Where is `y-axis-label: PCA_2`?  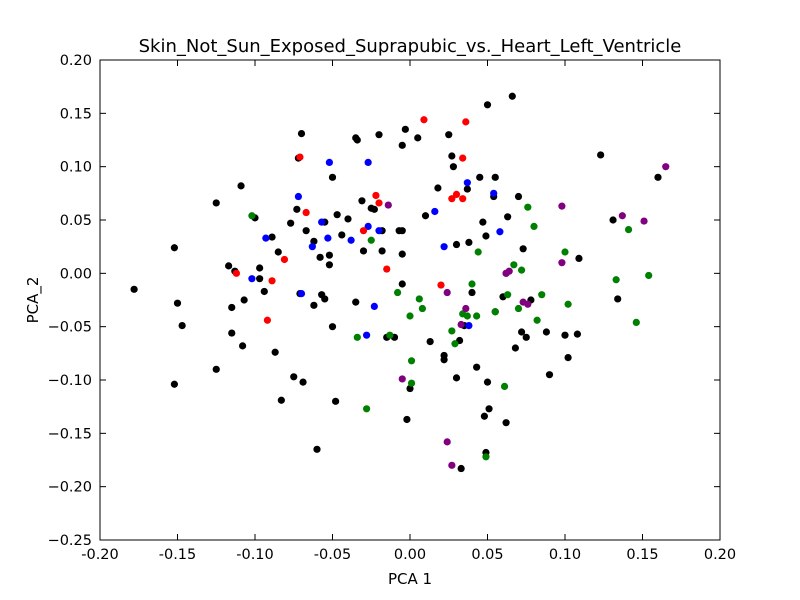 y-axis-label: PCA_2 is located at coordinates (33, 300).